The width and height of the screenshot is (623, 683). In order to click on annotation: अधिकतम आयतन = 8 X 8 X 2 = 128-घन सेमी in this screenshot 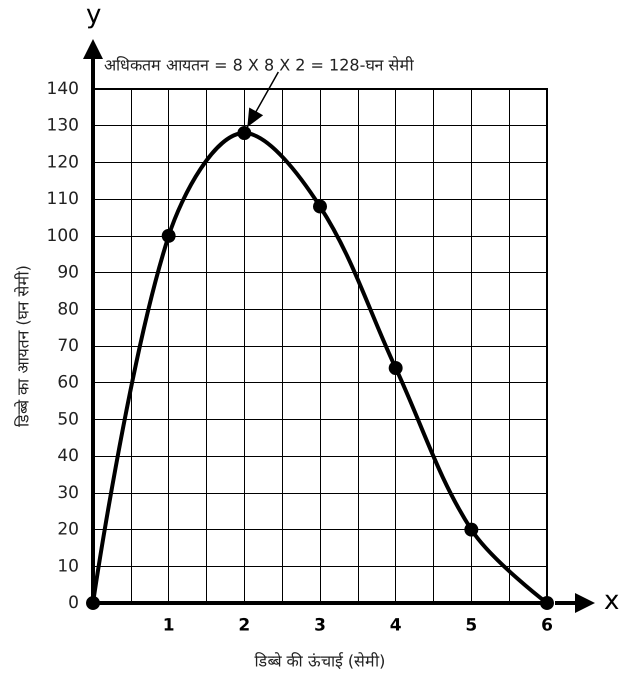, I will do `click(259, 65)`.